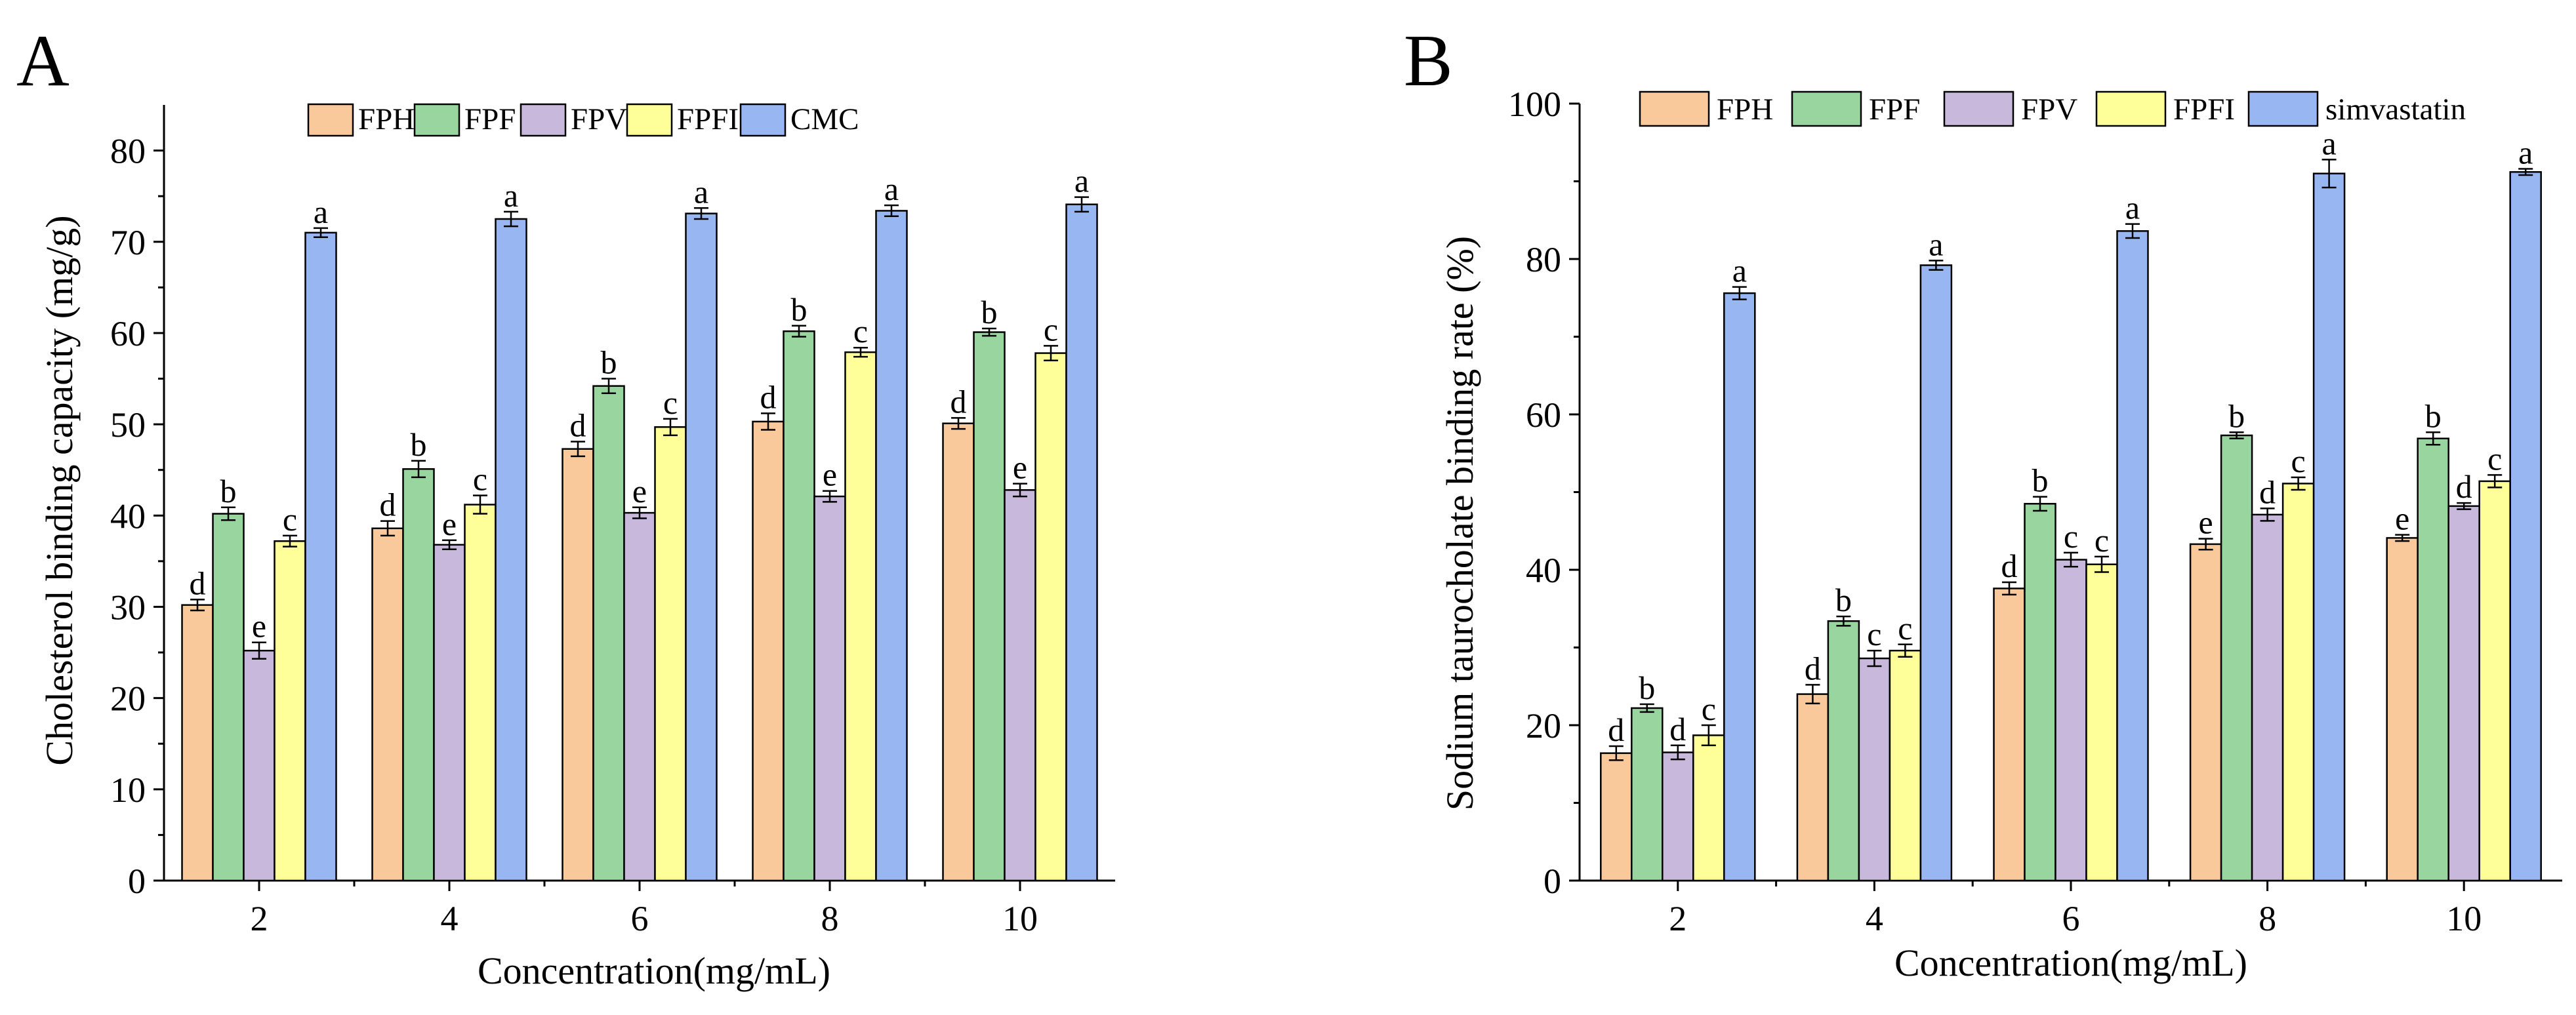 This screenshot has width=2576, height=1015. Describe the element at coordinates (128, 699) in the screenshot. I see `panel-a-y-tick-label: 20` at that location.